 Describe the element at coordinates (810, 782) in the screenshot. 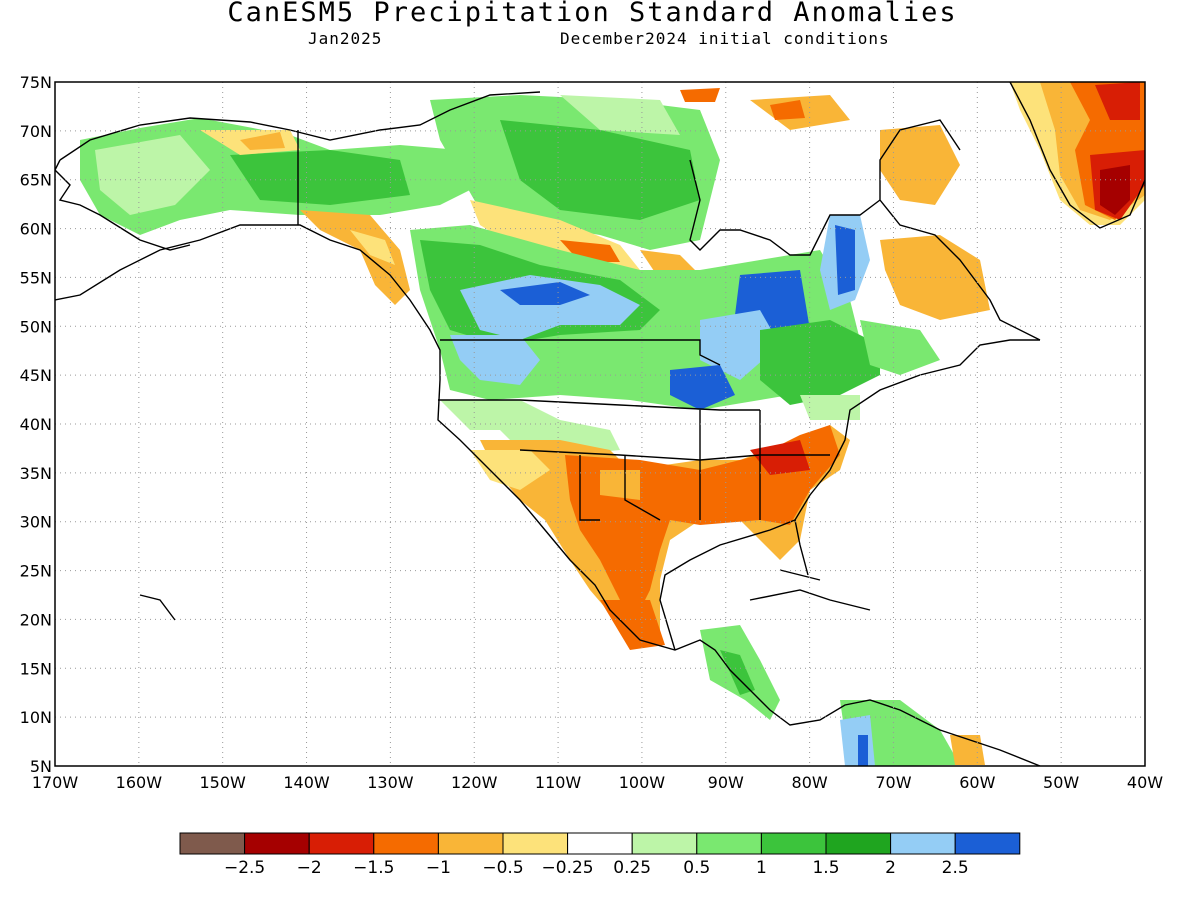

I see `lon-tick-label: 80W` at that location.